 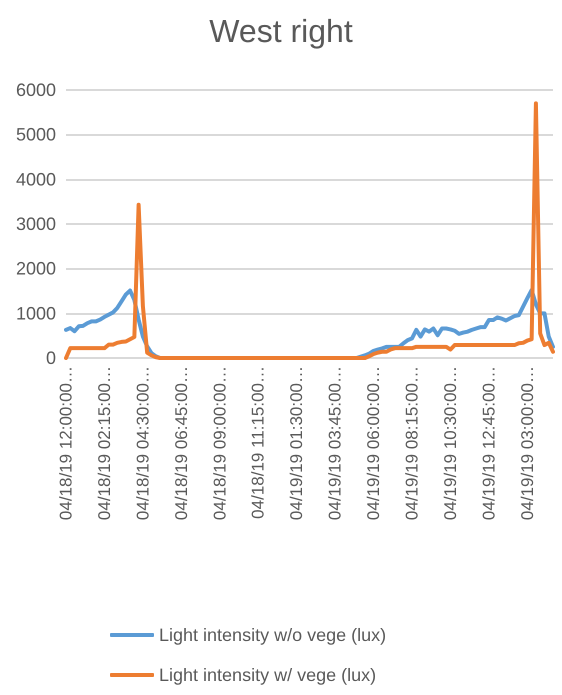 What do you see at coordinates (36, 179) in the screenshot?
I see `y-tick-label: 4000` at bounding box center [36, 179].